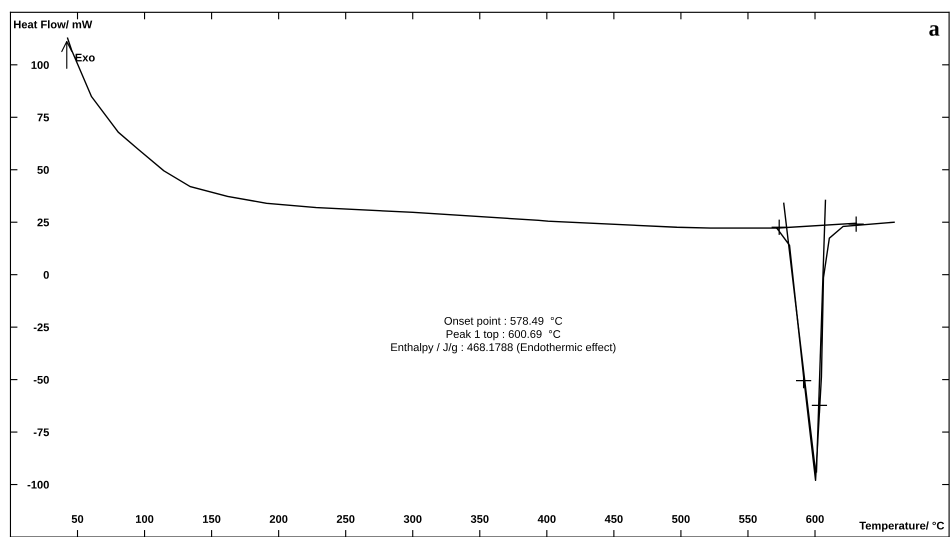 Image resolution: width=951 pixels, height=537 pixels. What do you see at coordinates (42, 432) in the screenshot?
I see `y-tick-label: -75` at bounding box center [42, 432].